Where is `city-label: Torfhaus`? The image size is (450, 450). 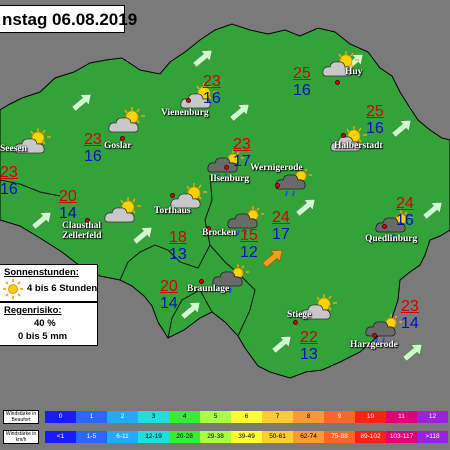 city-label: Torfhaus is located at coordinates (172, 211).